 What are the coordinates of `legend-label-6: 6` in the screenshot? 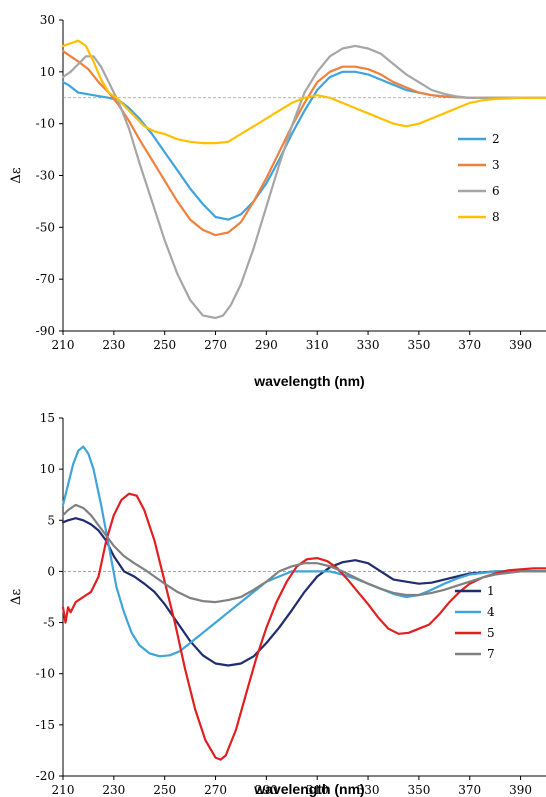 It's located at (496, 191).